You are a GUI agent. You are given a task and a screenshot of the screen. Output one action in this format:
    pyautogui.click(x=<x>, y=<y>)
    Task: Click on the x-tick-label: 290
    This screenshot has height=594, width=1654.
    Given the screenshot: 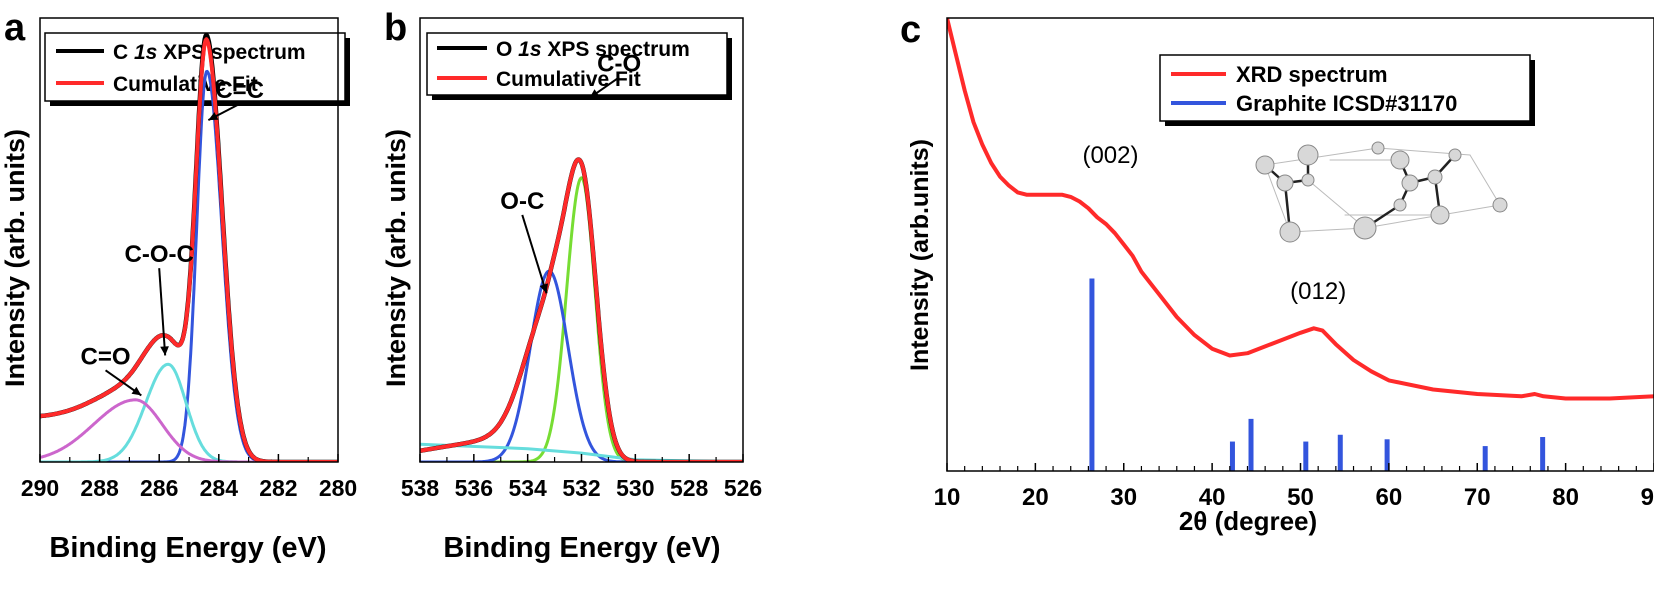 What is the action you would take?
    pyautogui.click(x=40, y=488)
    